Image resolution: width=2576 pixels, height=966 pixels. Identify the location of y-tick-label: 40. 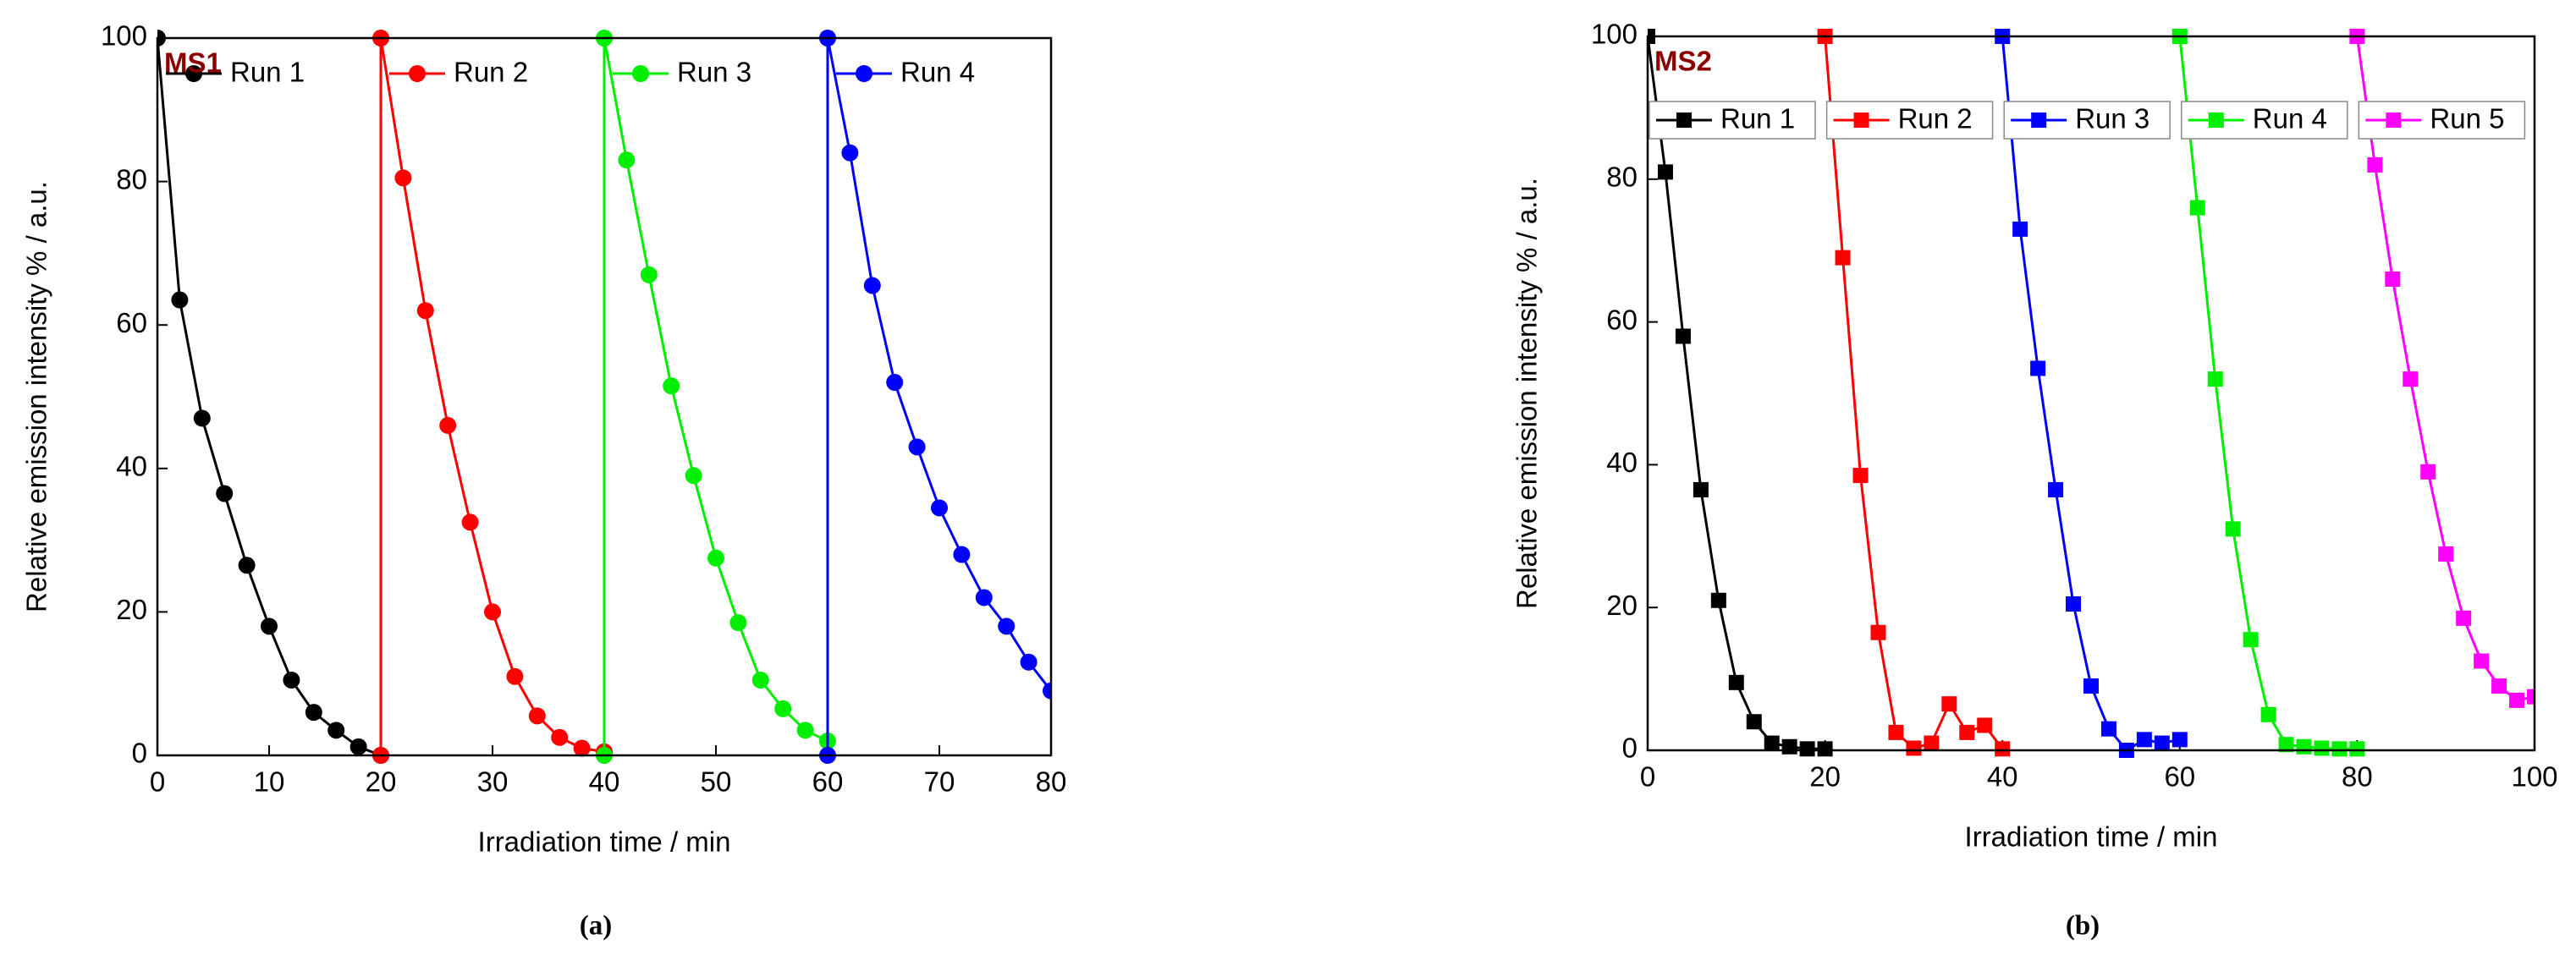
(131, 467).